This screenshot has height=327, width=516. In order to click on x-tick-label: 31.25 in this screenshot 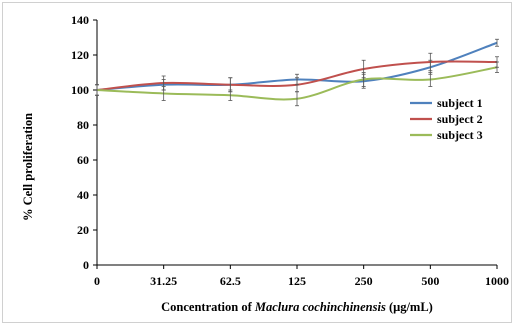, I will do `click(163, 281)`.